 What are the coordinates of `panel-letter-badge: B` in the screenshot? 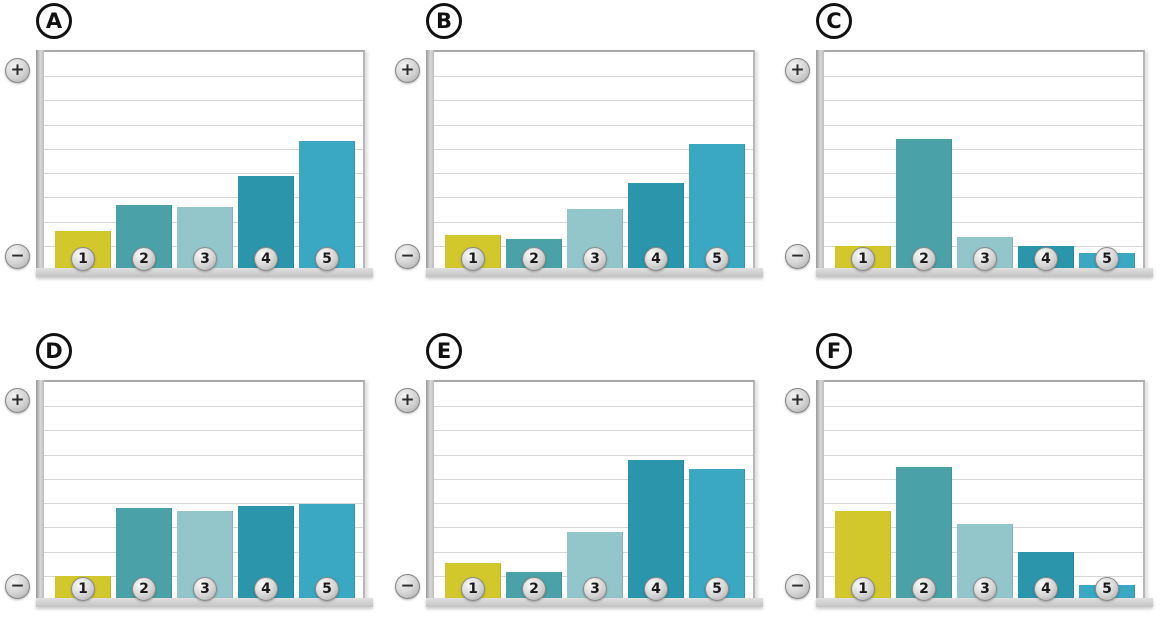 It's located at (444, 21).